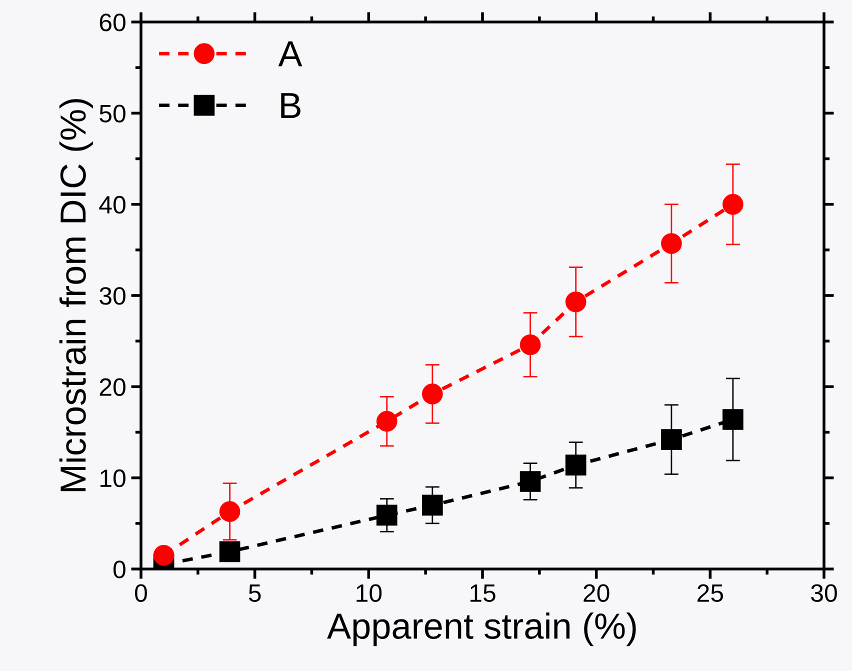 This screenshot has height=671, width=852. Describe the element at coordinates (113, 387) in the screenshot. I see `y-tick-label: 20` at that location.